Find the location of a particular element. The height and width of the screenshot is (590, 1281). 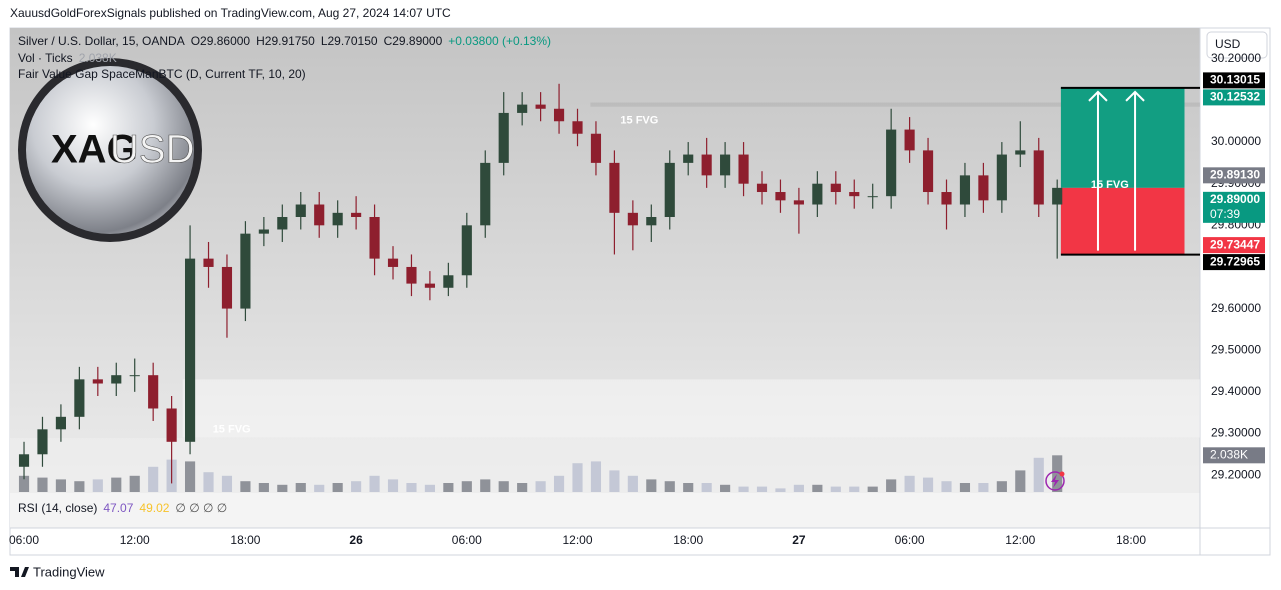

rsi-value: 49.02 is located at coordinates (154, 508).